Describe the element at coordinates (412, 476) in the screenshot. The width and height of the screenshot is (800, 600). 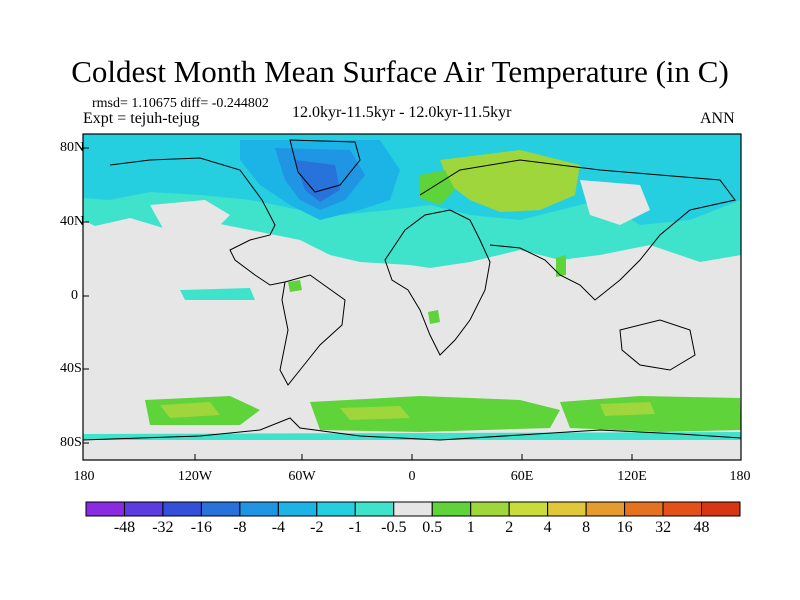
I see `lon-label-0: 0` at that location.